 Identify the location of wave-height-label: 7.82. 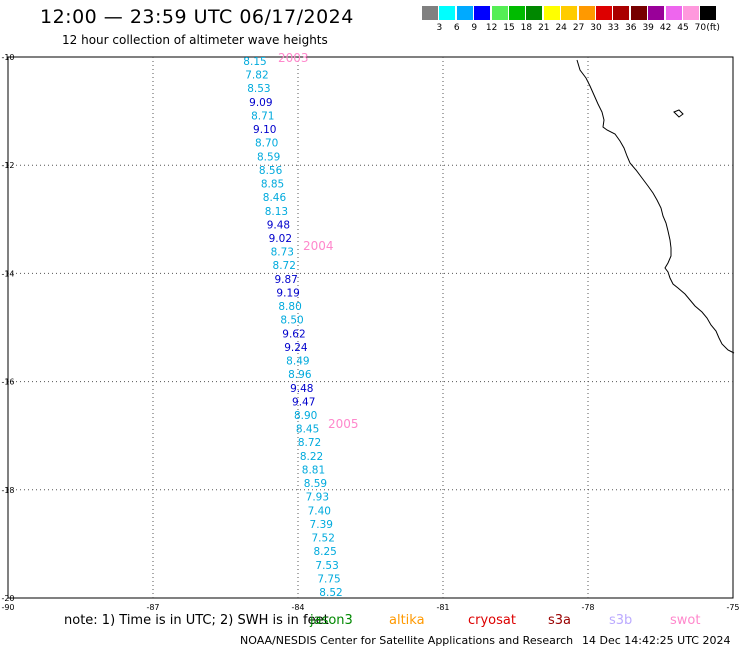
(256, 76).